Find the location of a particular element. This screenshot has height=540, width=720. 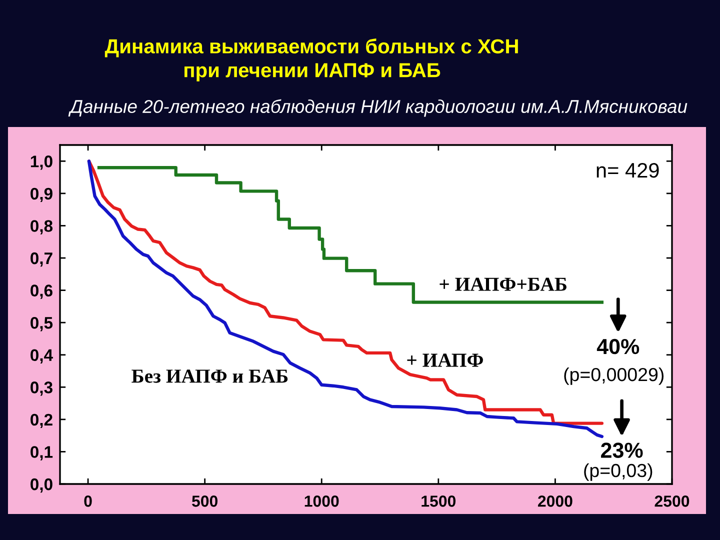

y-tick-label: 0,3 is located at coordinates (41, 389).